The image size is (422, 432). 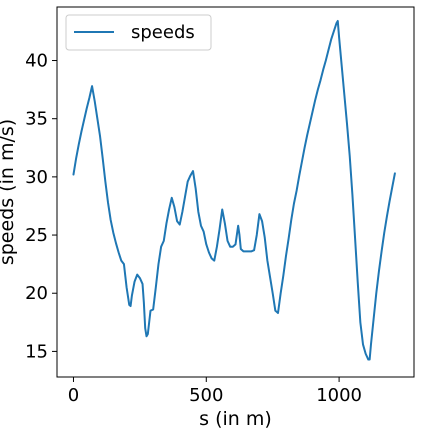 What do you see at coordinates (235, 418) in the screenshot?
I see `x-axis-label: s (in m)` at bounding box center [235, 418].